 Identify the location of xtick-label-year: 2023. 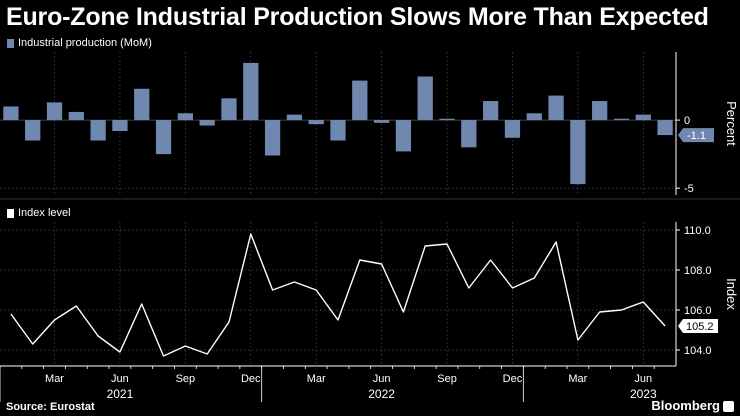
(643, 394).